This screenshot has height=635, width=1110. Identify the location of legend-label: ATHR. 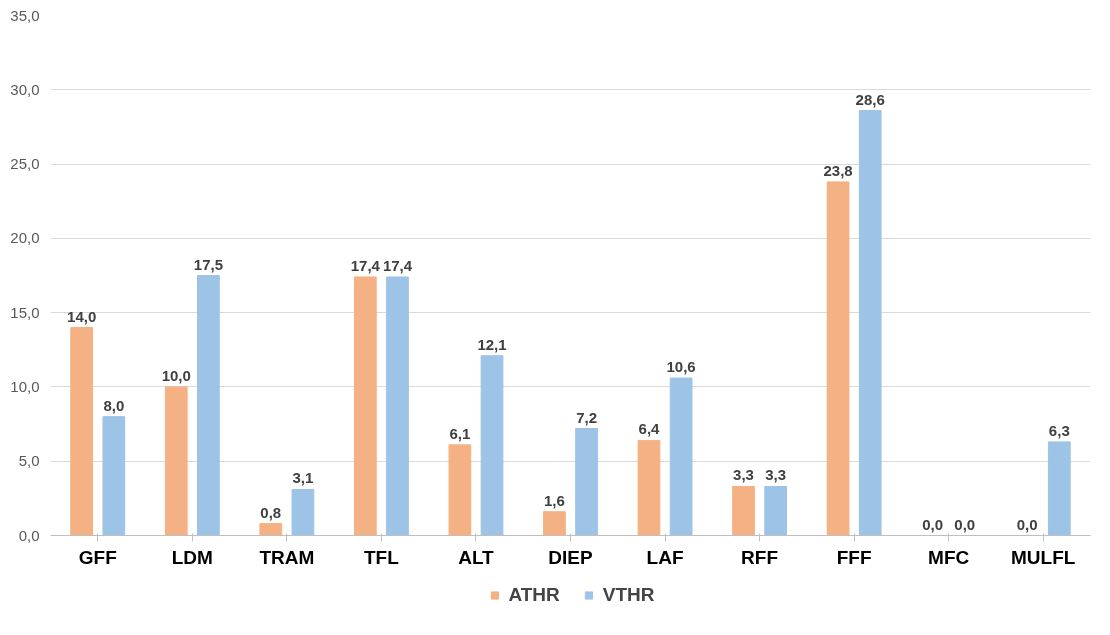
(534, 595).